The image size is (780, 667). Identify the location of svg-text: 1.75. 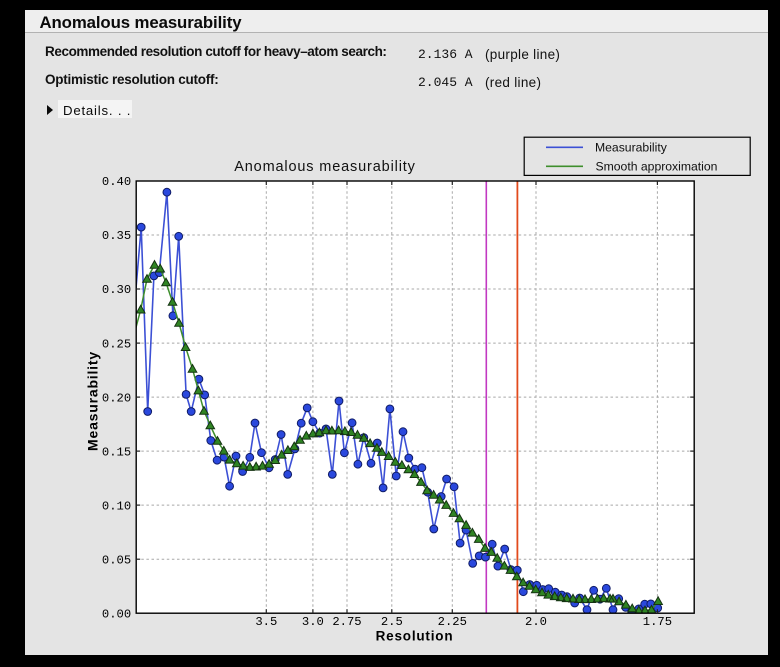
(657, 622).